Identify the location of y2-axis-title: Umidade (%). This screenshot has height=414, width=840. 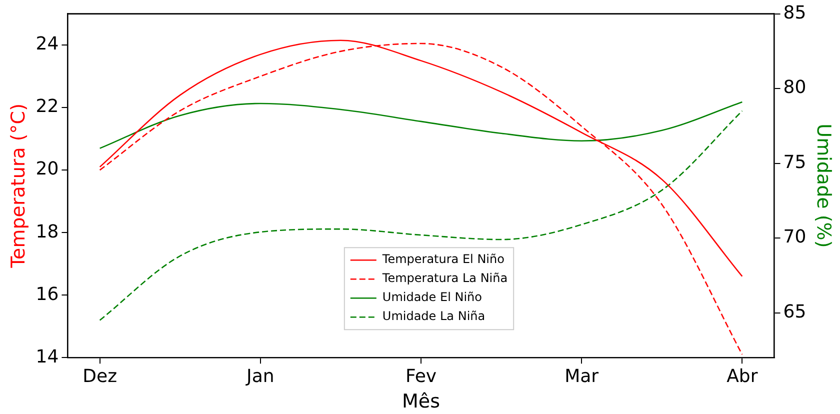
(823, 186).